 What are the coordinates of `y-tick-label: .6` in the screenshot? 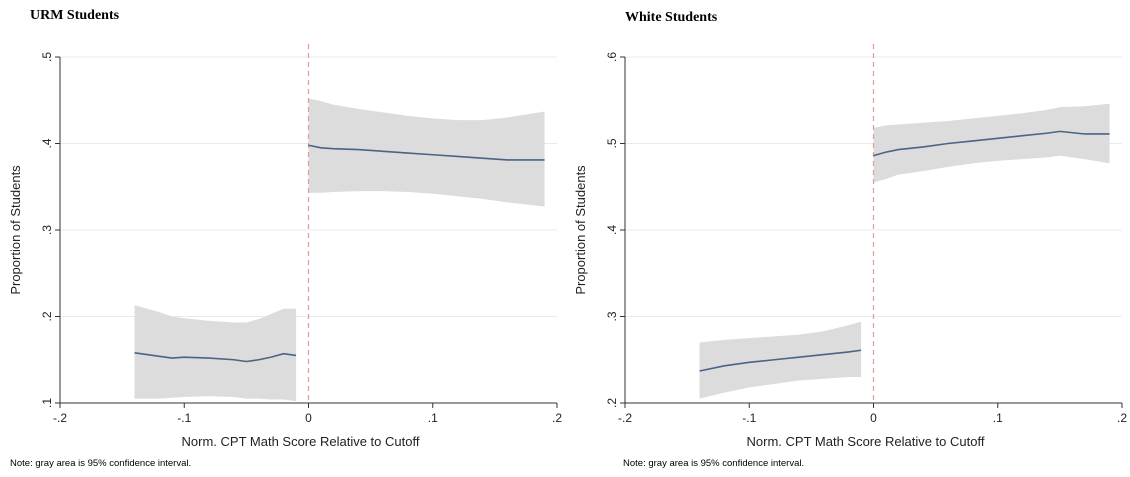 It's located at (612, 57).